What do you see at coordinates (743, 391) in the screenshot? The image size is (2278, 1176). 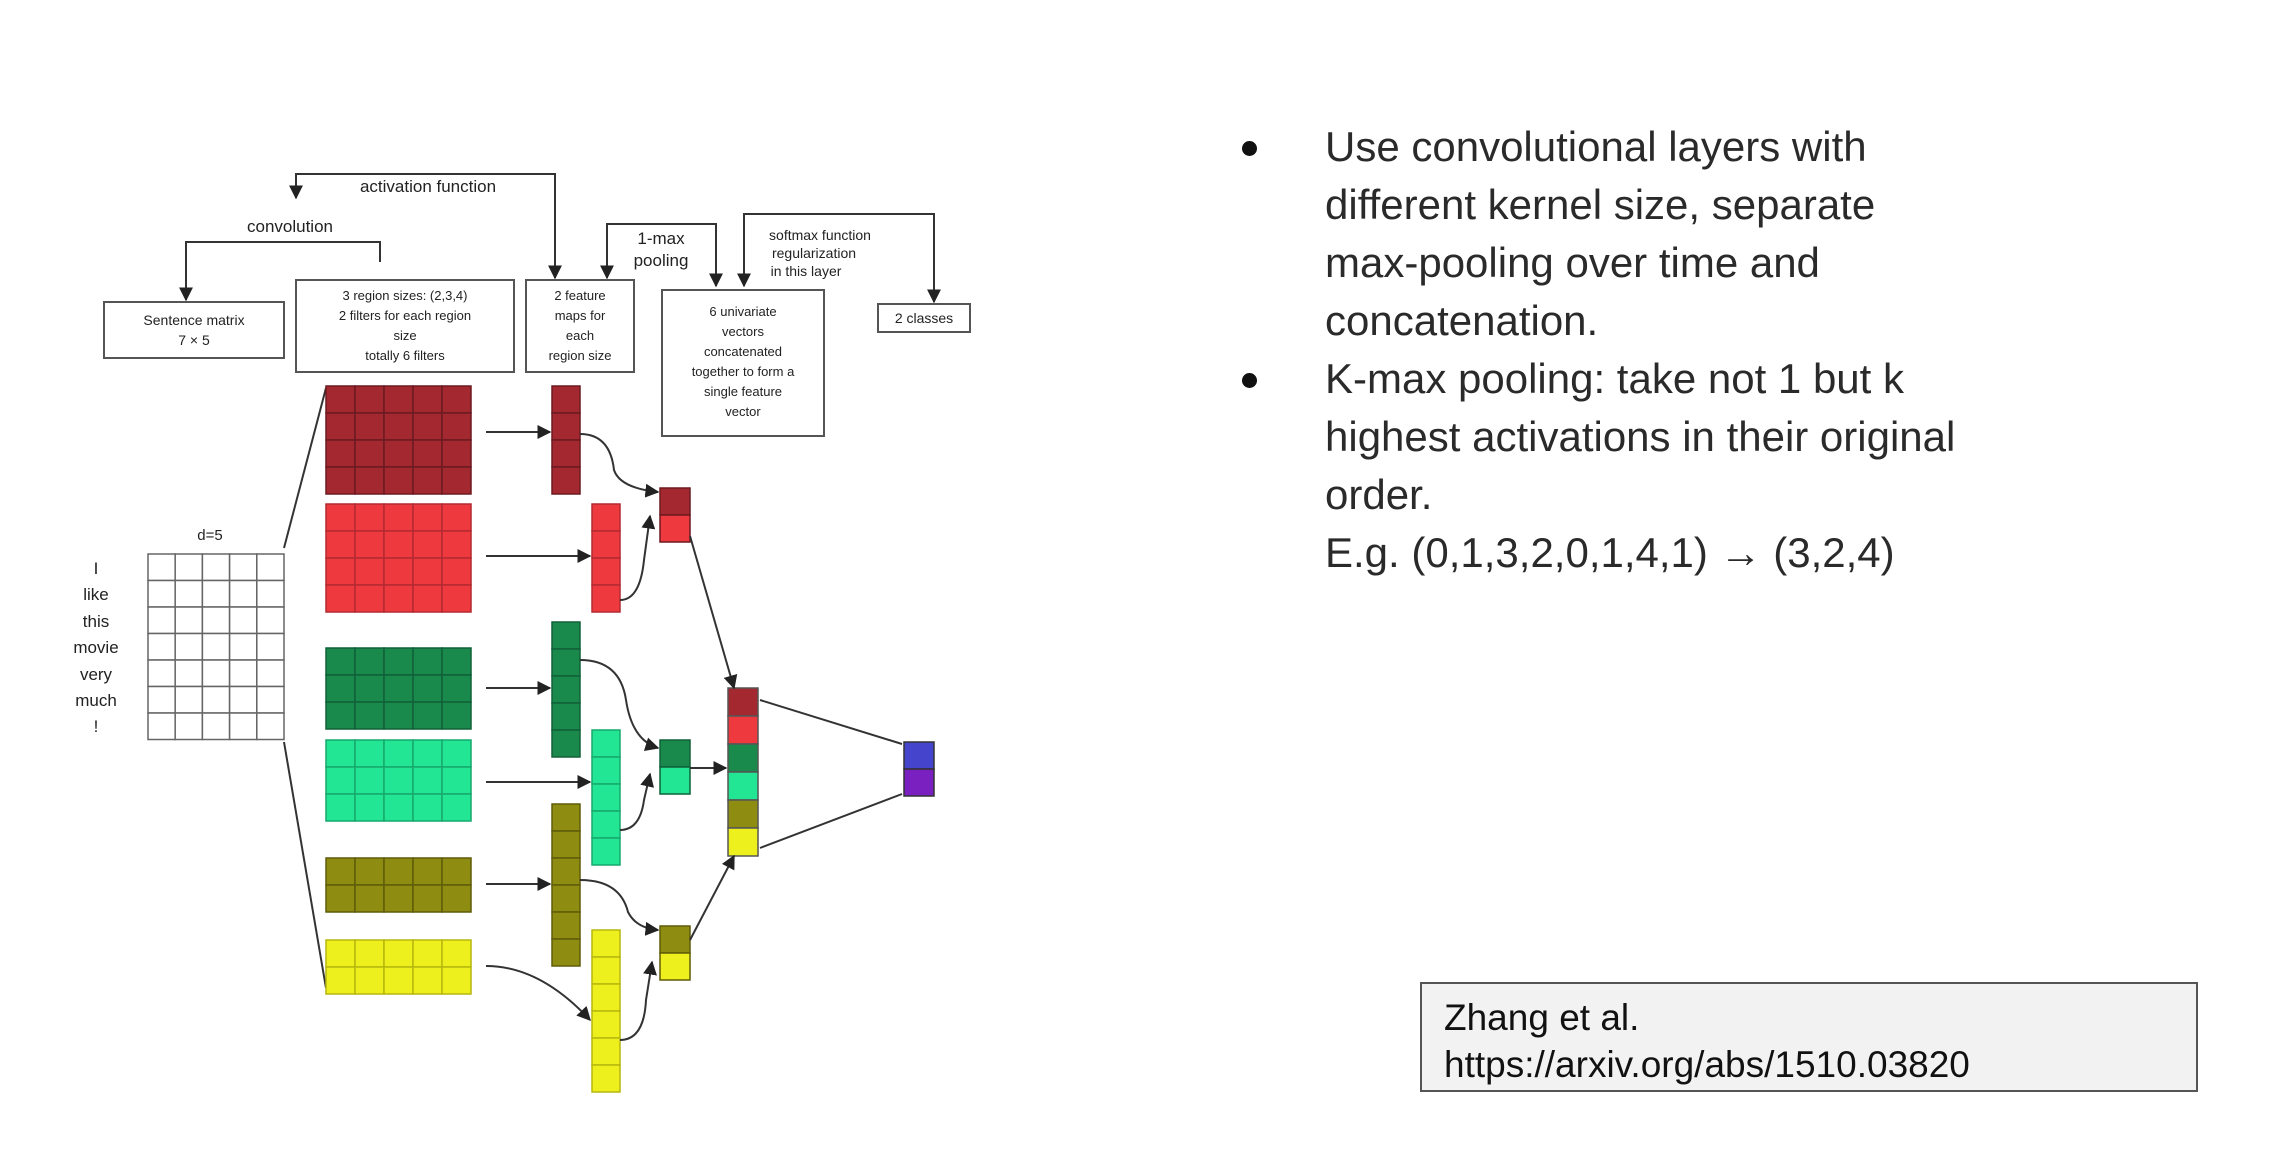 I see `svg-text: single feature` at bounding box center [743, 391].